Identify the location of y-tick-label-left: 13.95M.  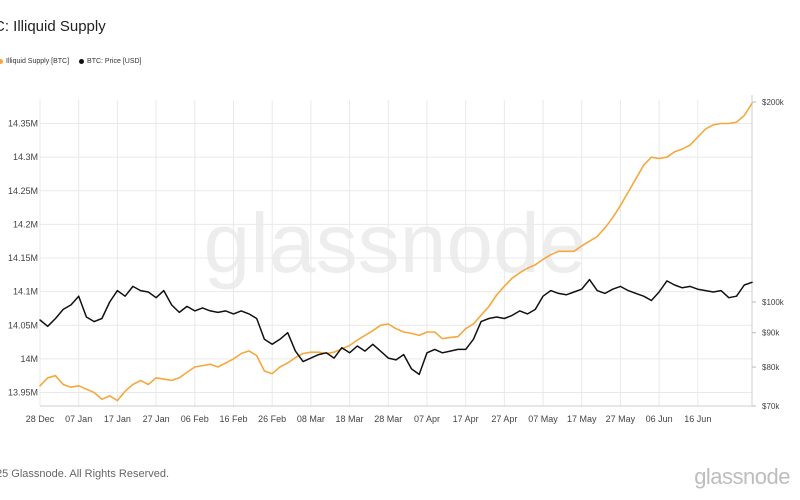
(23, 393).